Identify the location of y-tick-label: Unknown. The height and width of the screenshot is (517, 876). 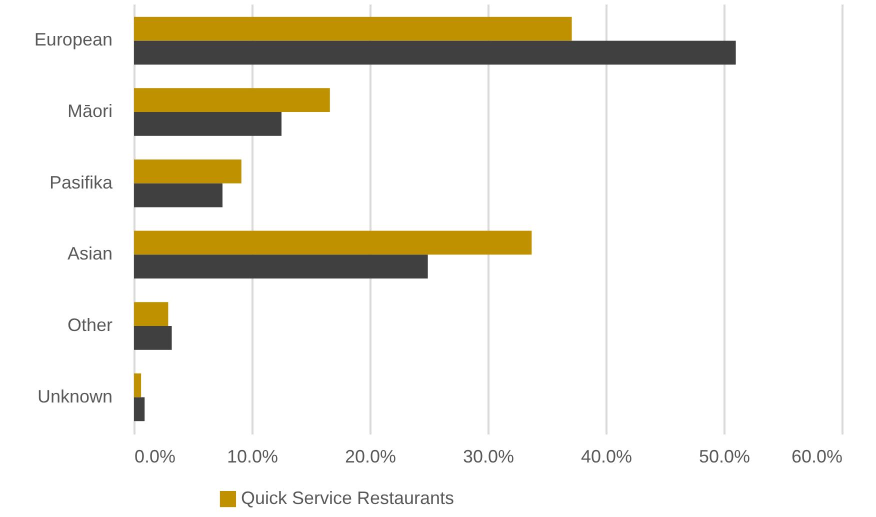
(74, 396).